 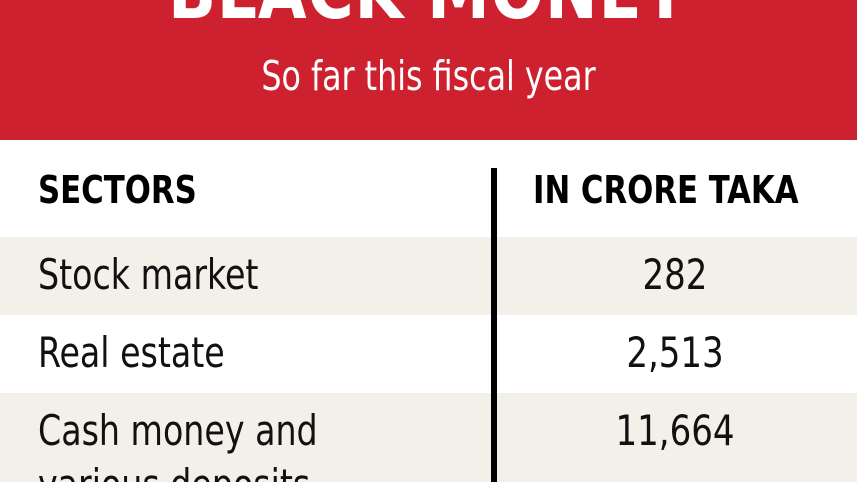 What do you see at coordinates (494, 325) in the screenshot?
I see `column-divider` at bounding box center [494, 325].